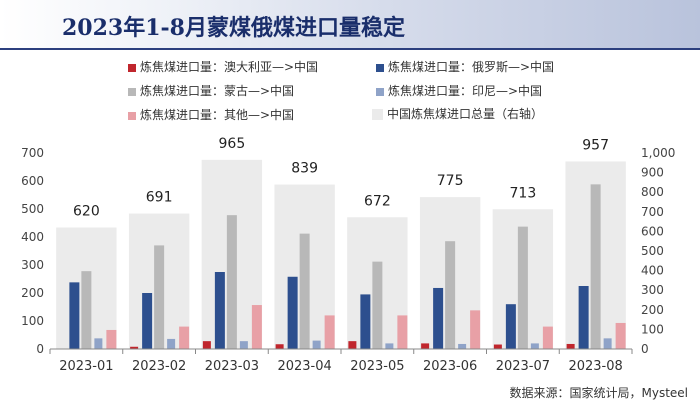  Describe the element at coordinates (652, 251) in the screenshot. I see `y-right-tick-label: 500` at that location.